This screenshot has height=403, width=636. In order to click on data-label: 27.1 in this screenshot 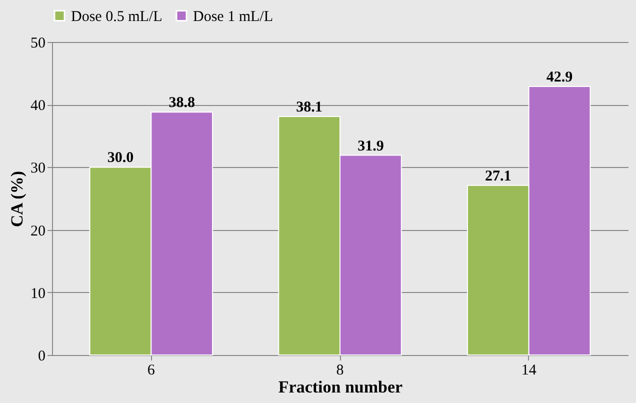, I will do `click(498, 176)`.